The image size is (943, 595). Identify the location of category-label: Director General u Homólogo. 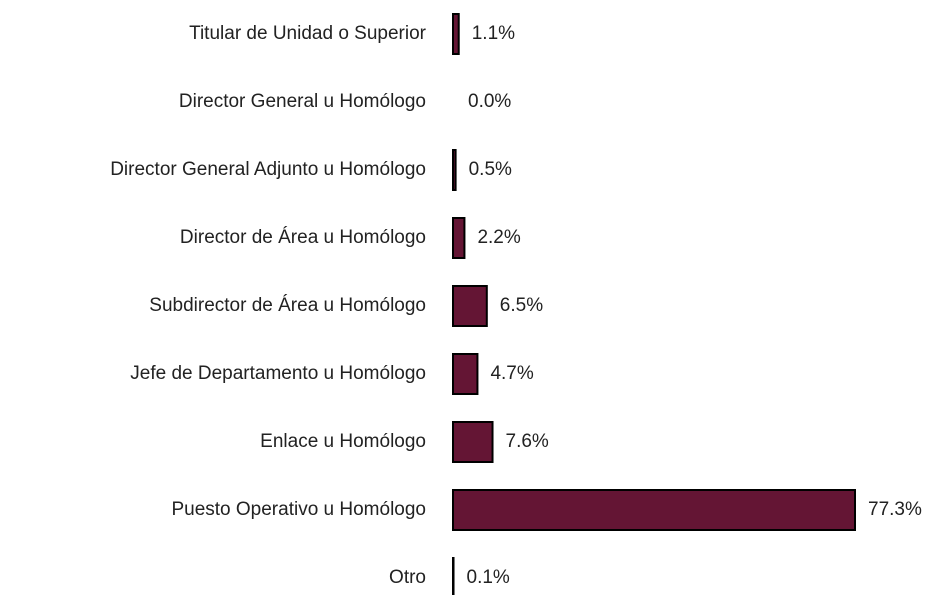
(302, 101).